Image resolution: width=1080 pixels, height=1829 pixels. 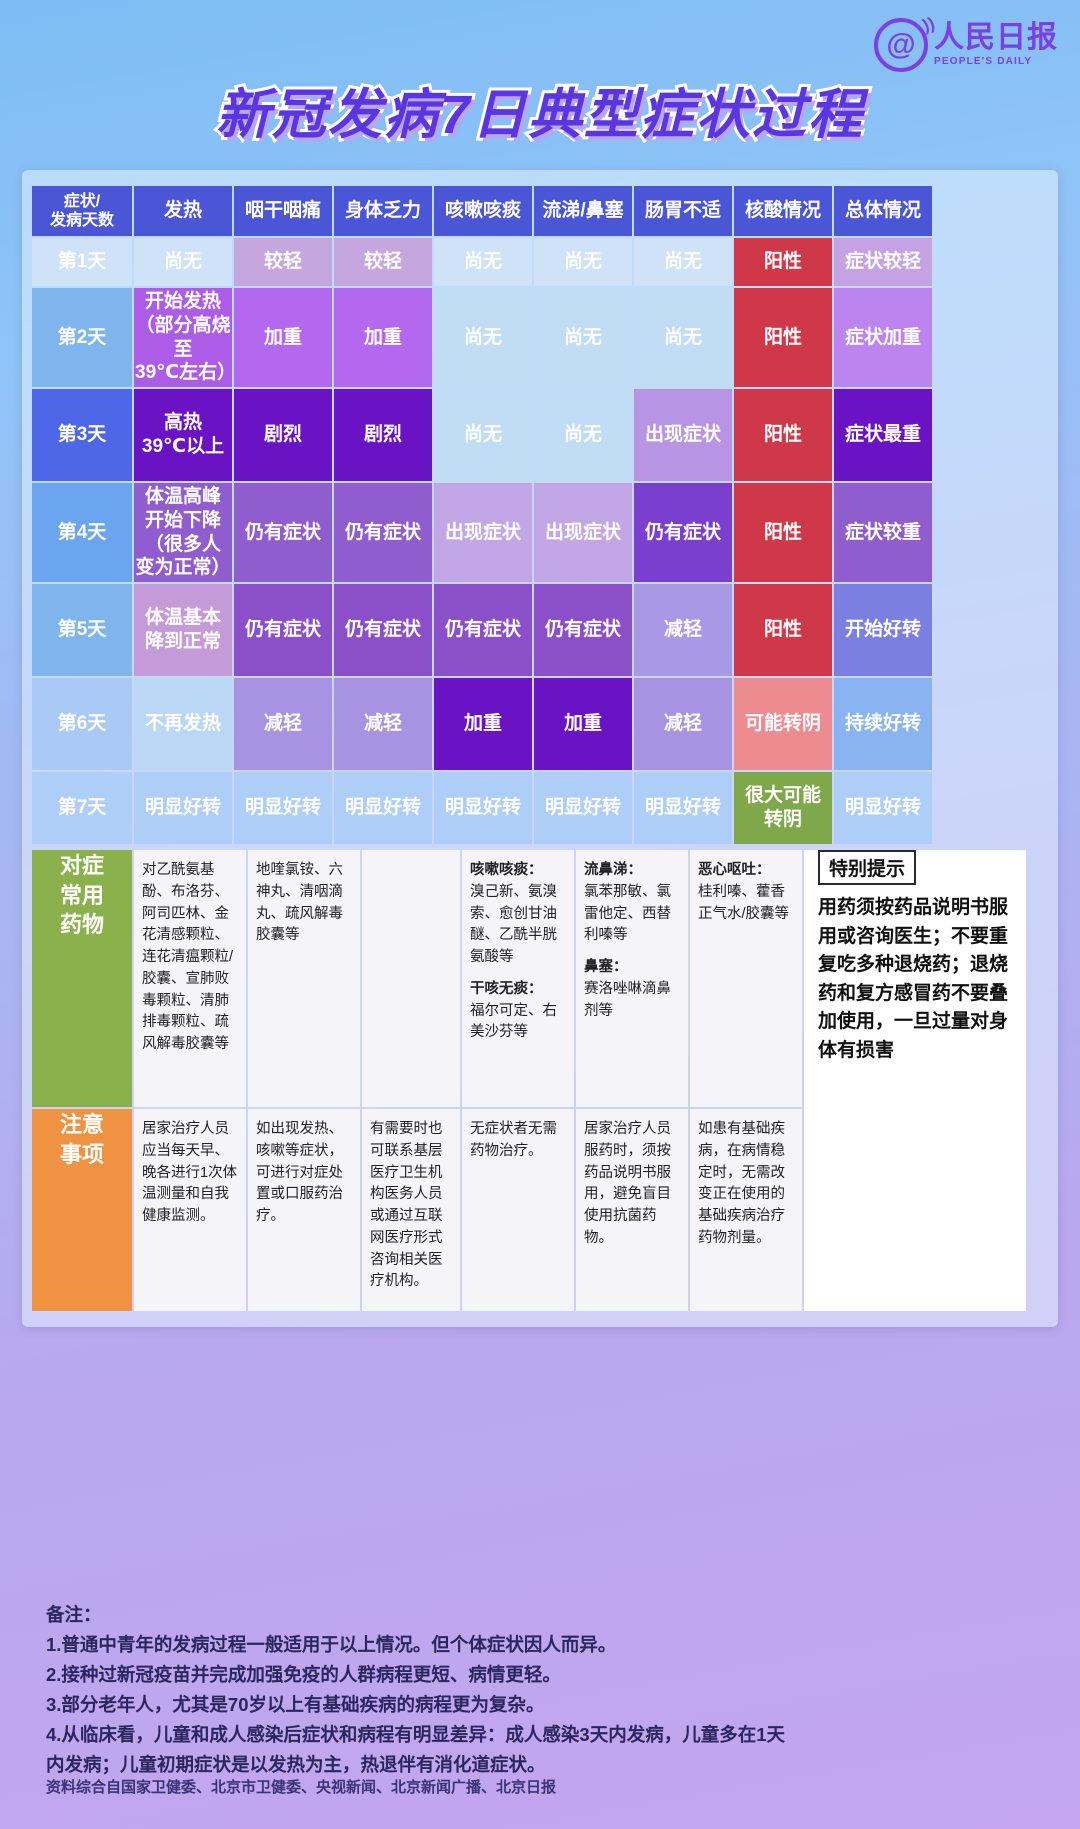 I want to click on header-cell-runnynose: 流涕/鼻塞, so click(x=583, y=211).